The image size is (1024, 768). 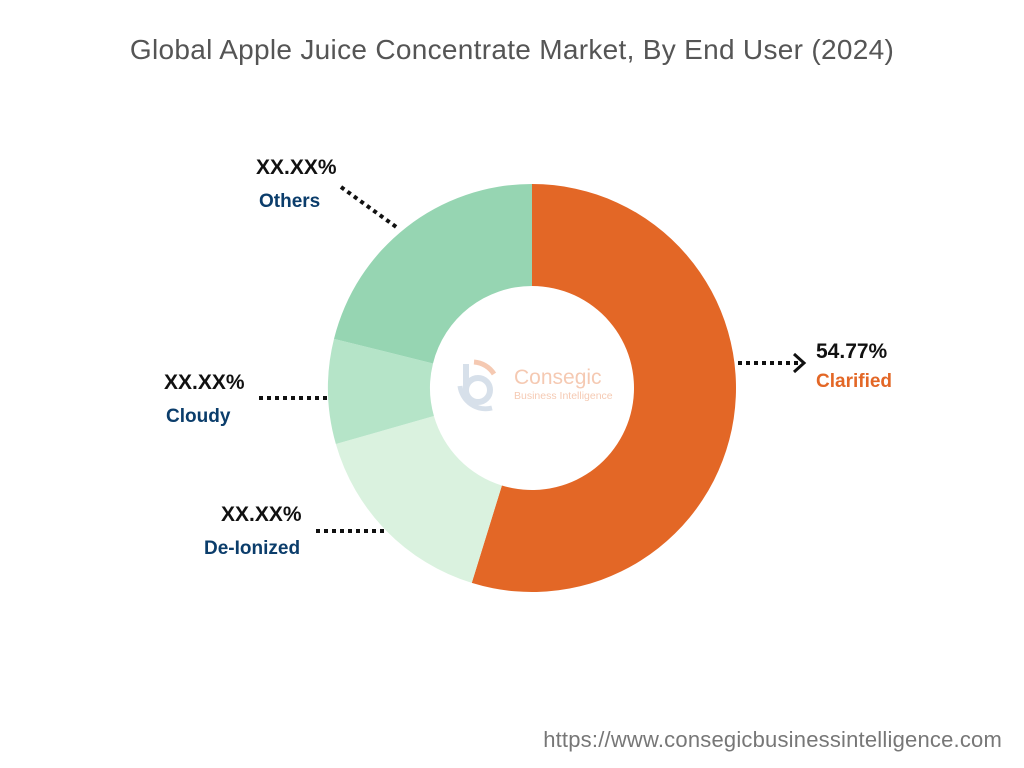 I want to click on data-label-de-ionized: De-Ionized, so click(x=252, y=548).